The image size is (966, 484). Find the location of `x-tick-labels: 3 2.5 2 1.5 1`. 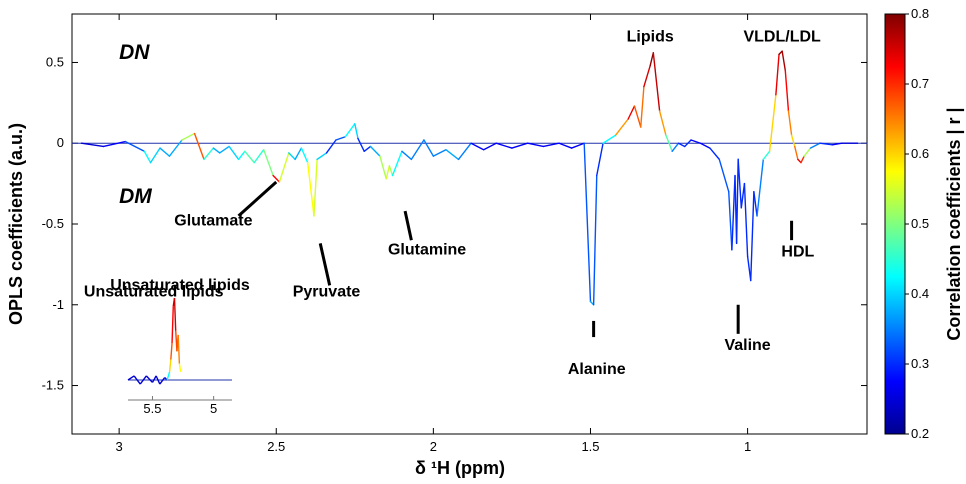

x-tick-labels: 3 2.5 2 1.5 1 is located at coordinates (434, 446).